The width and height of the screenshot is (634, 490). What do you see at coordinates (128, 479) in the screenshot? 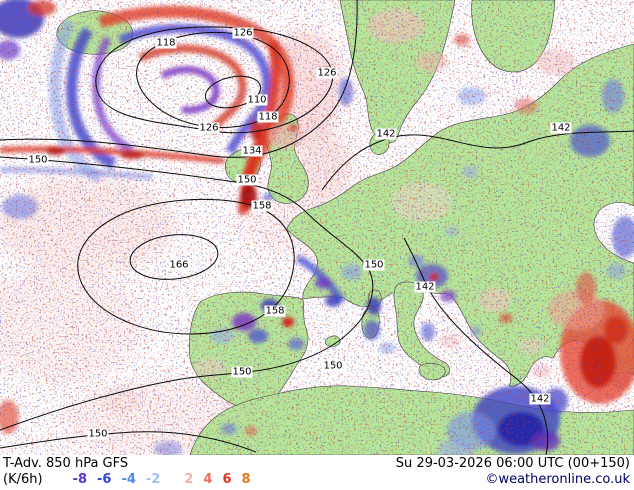
I see `legend-value: -4` at bounding box center [128, 479].